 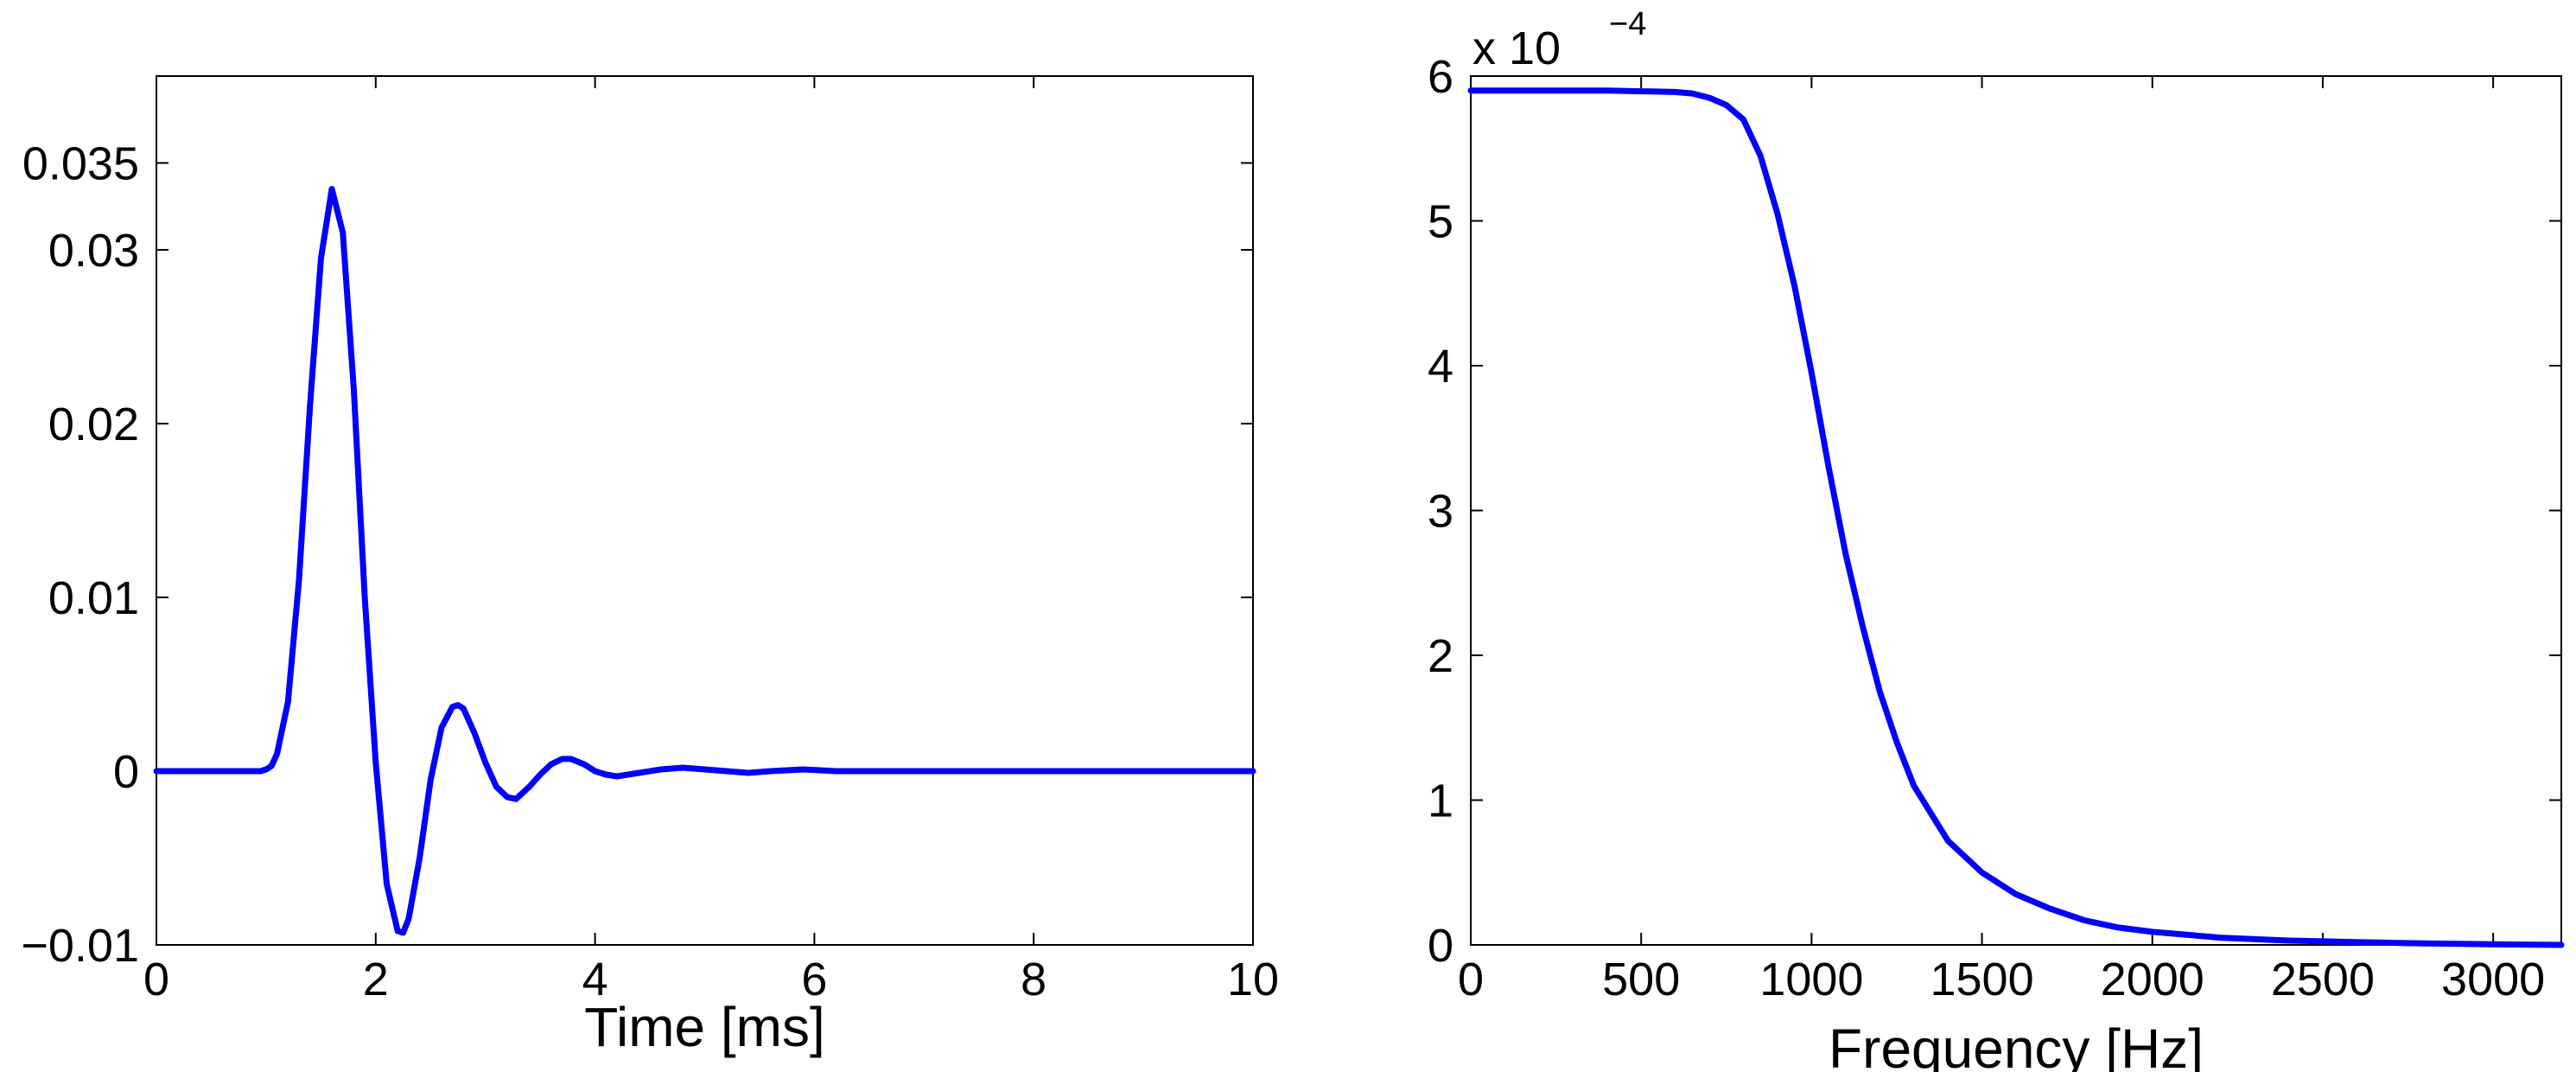 I want to click on x-tick-label: 2000, so click(x=2152, y=979).